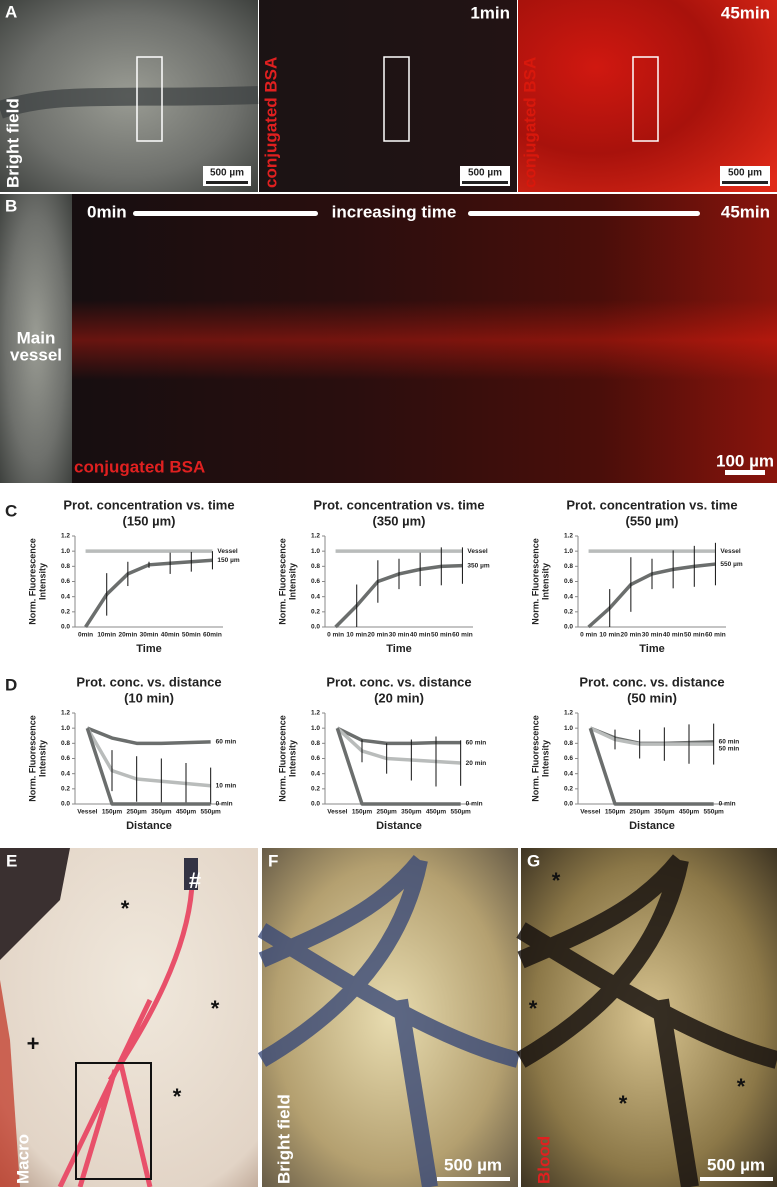  I want to click on series-label: 10 min, so click(226, 786).